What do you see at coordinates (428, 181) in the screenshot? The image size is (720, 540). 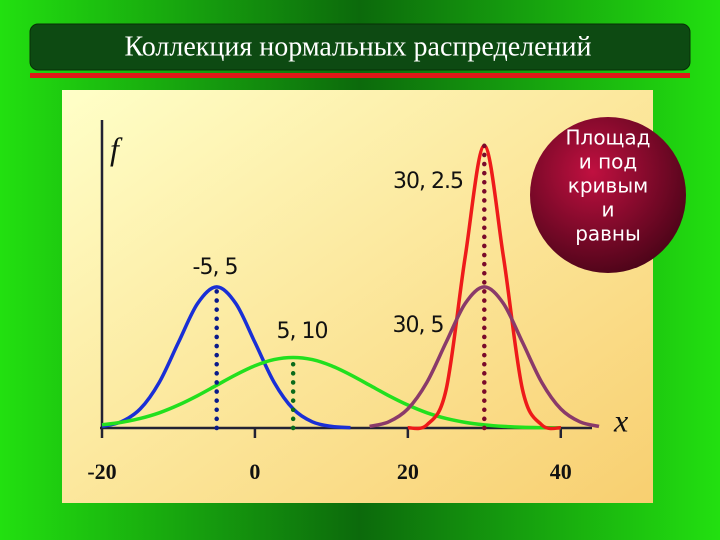 I see `series-label: 30, 2.5` at bounding box center [428, 181].